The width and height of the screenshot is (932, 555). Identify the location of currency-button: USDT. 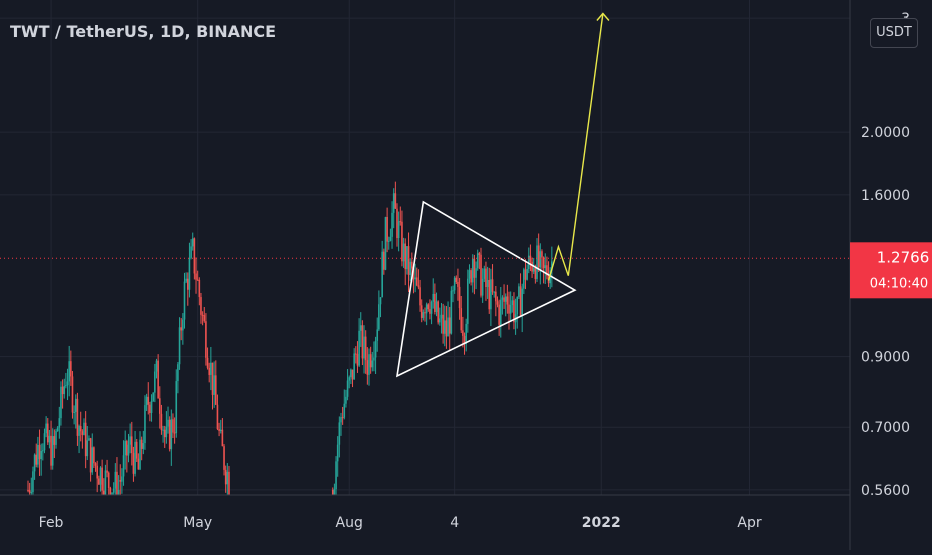
(894, 33).